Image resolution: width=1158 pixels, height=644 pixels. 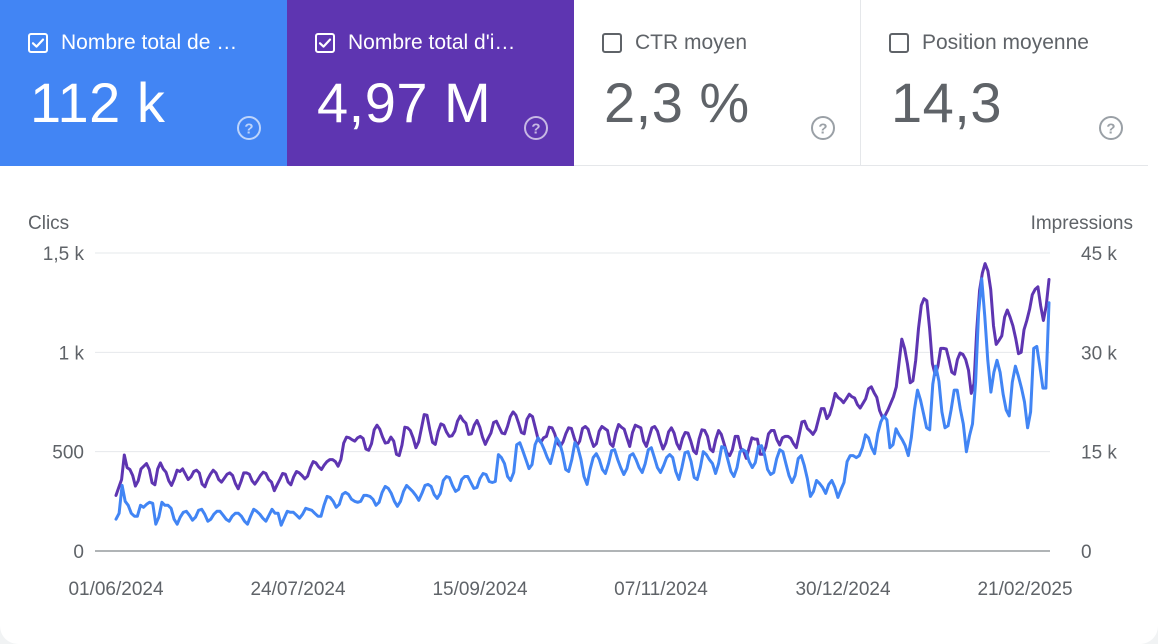 I want to click on metric-card-header: CTR moyen, so click(x=723, y=43).